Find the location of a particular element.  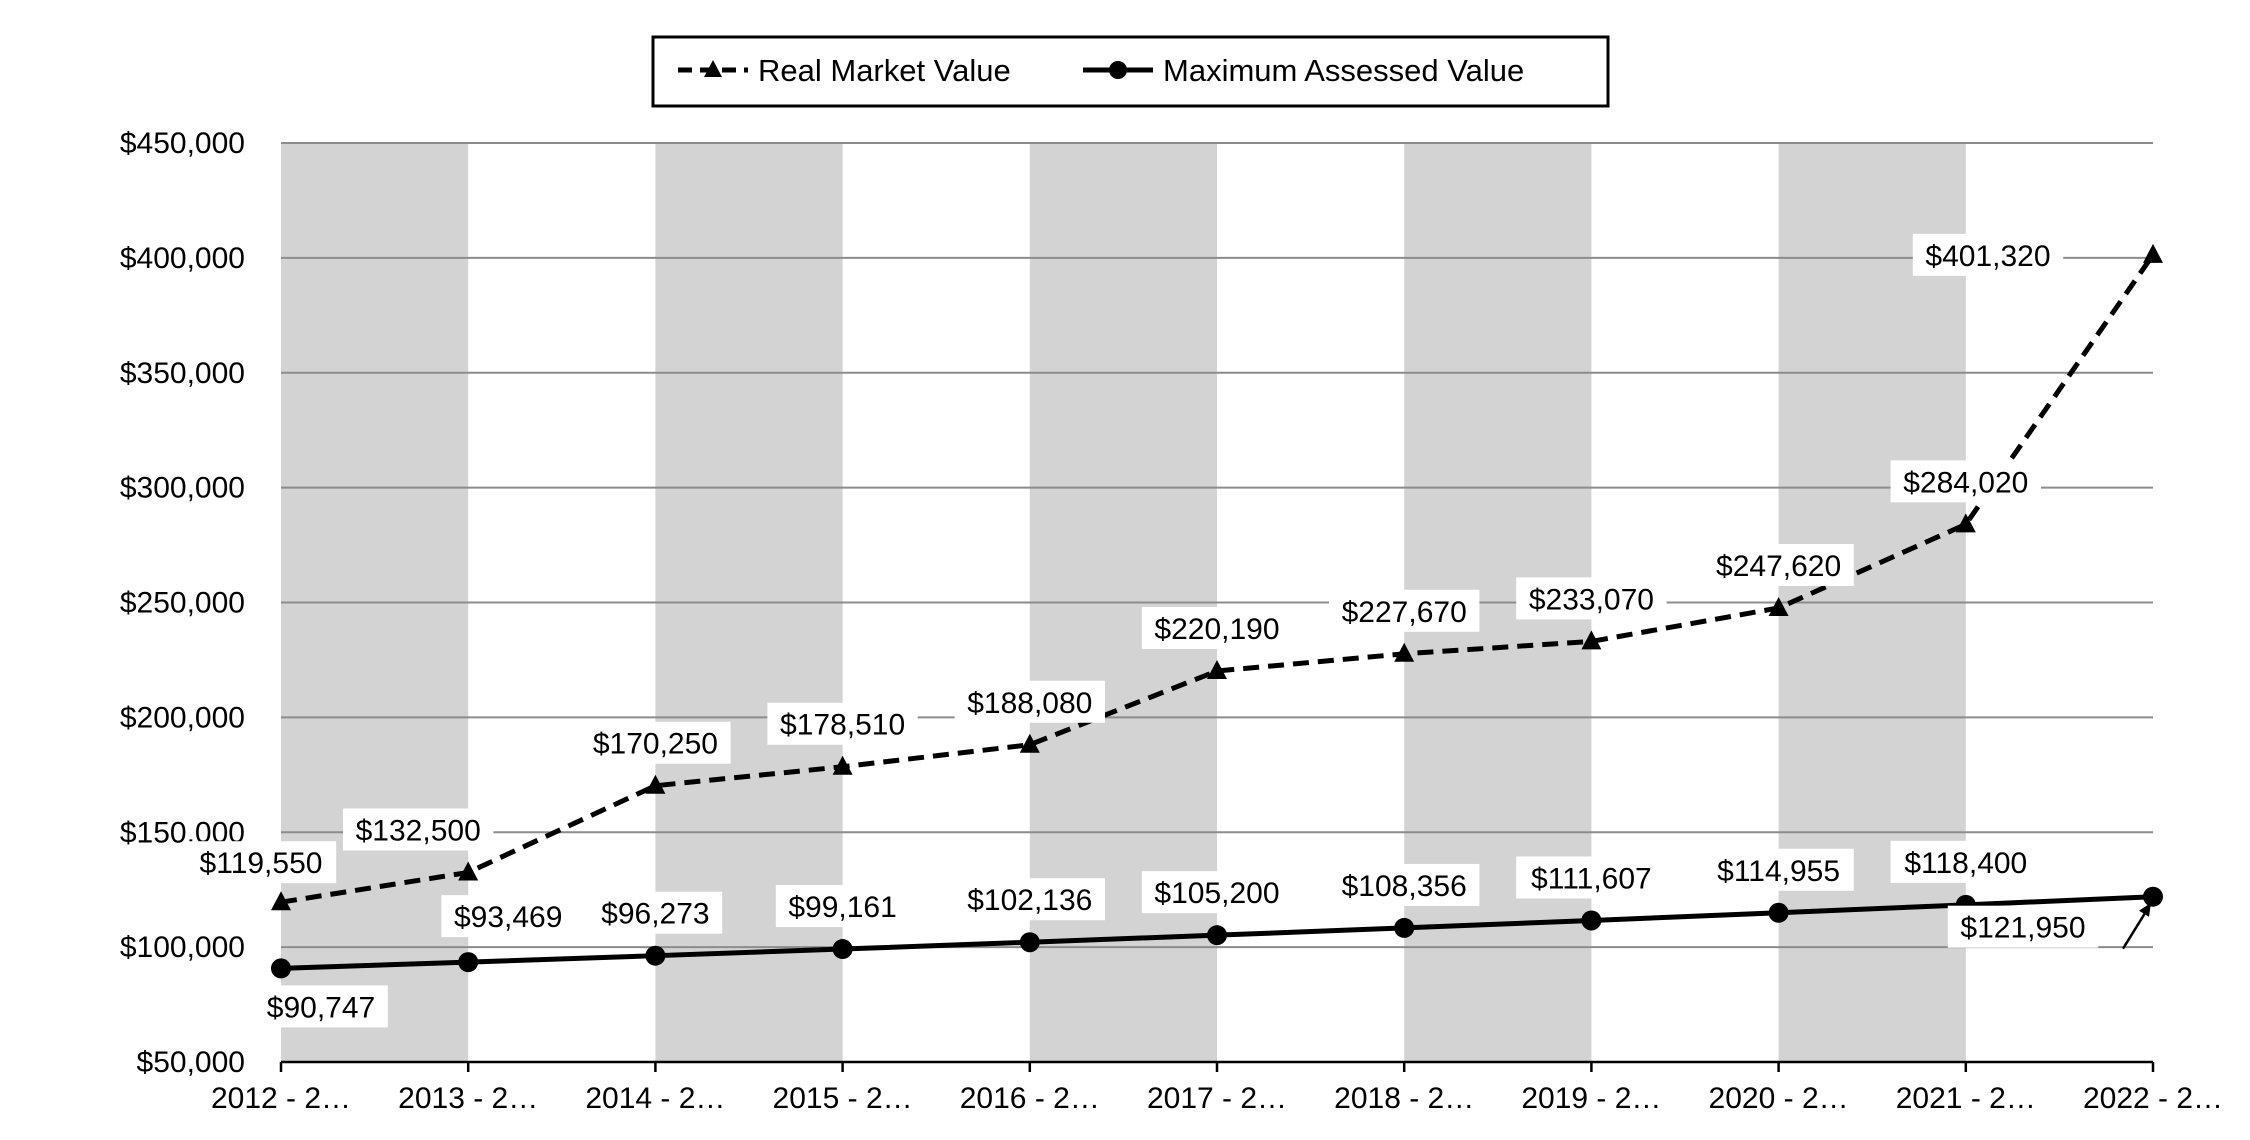

mav-data-label: $121,950 is located at coordinates (2022, 928).